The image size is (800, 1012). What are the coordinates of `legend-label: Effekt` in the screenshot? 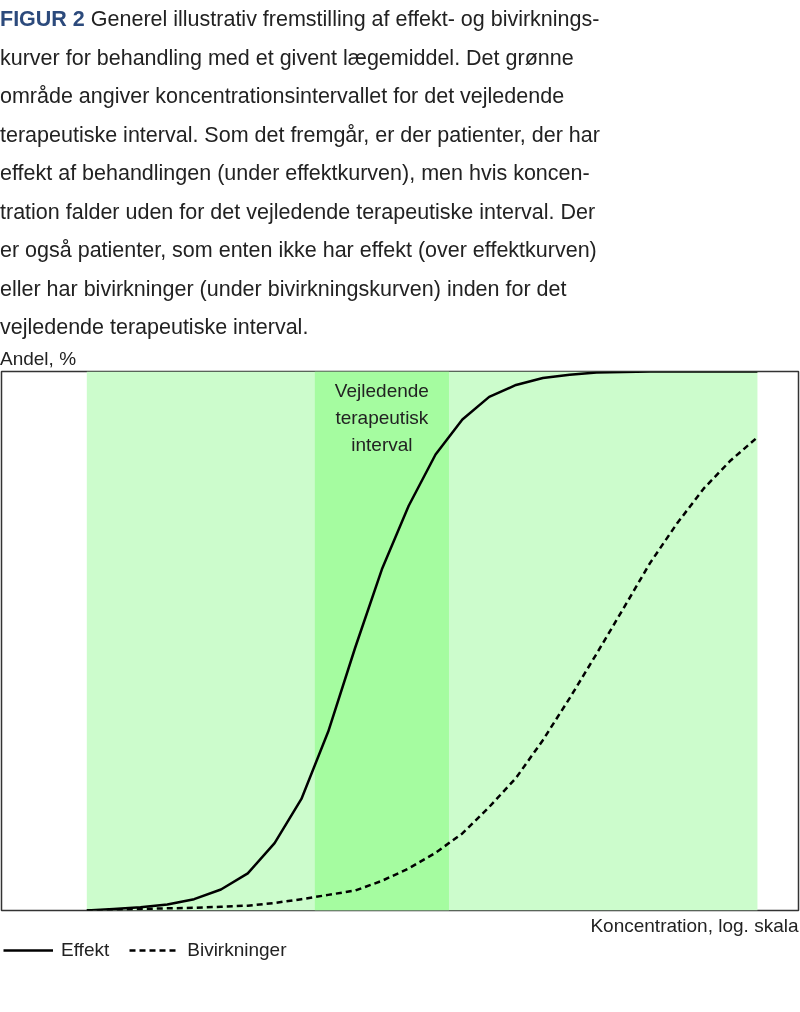 It's located at (85, 950).